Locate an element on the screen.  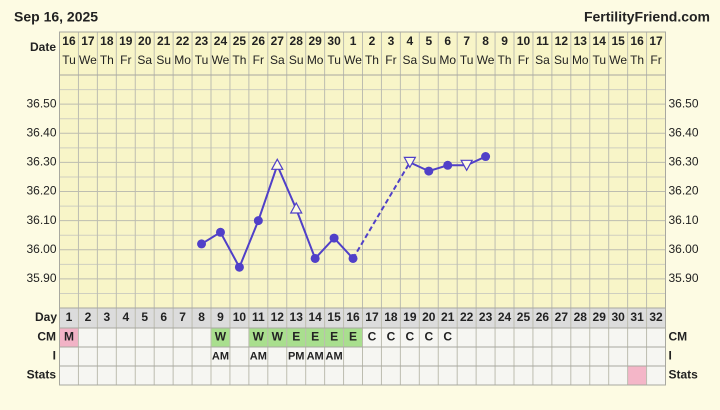
cycle-day: 9 is located at coordinates (220, 317).